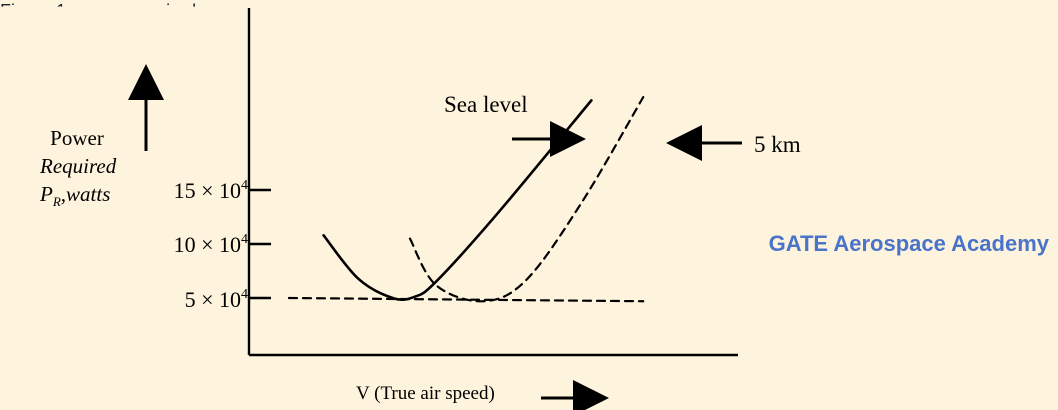  Describe the element at coordinates (486, 104) in the screenshot. I see `annotation-sea-level: Sea level` at that location.